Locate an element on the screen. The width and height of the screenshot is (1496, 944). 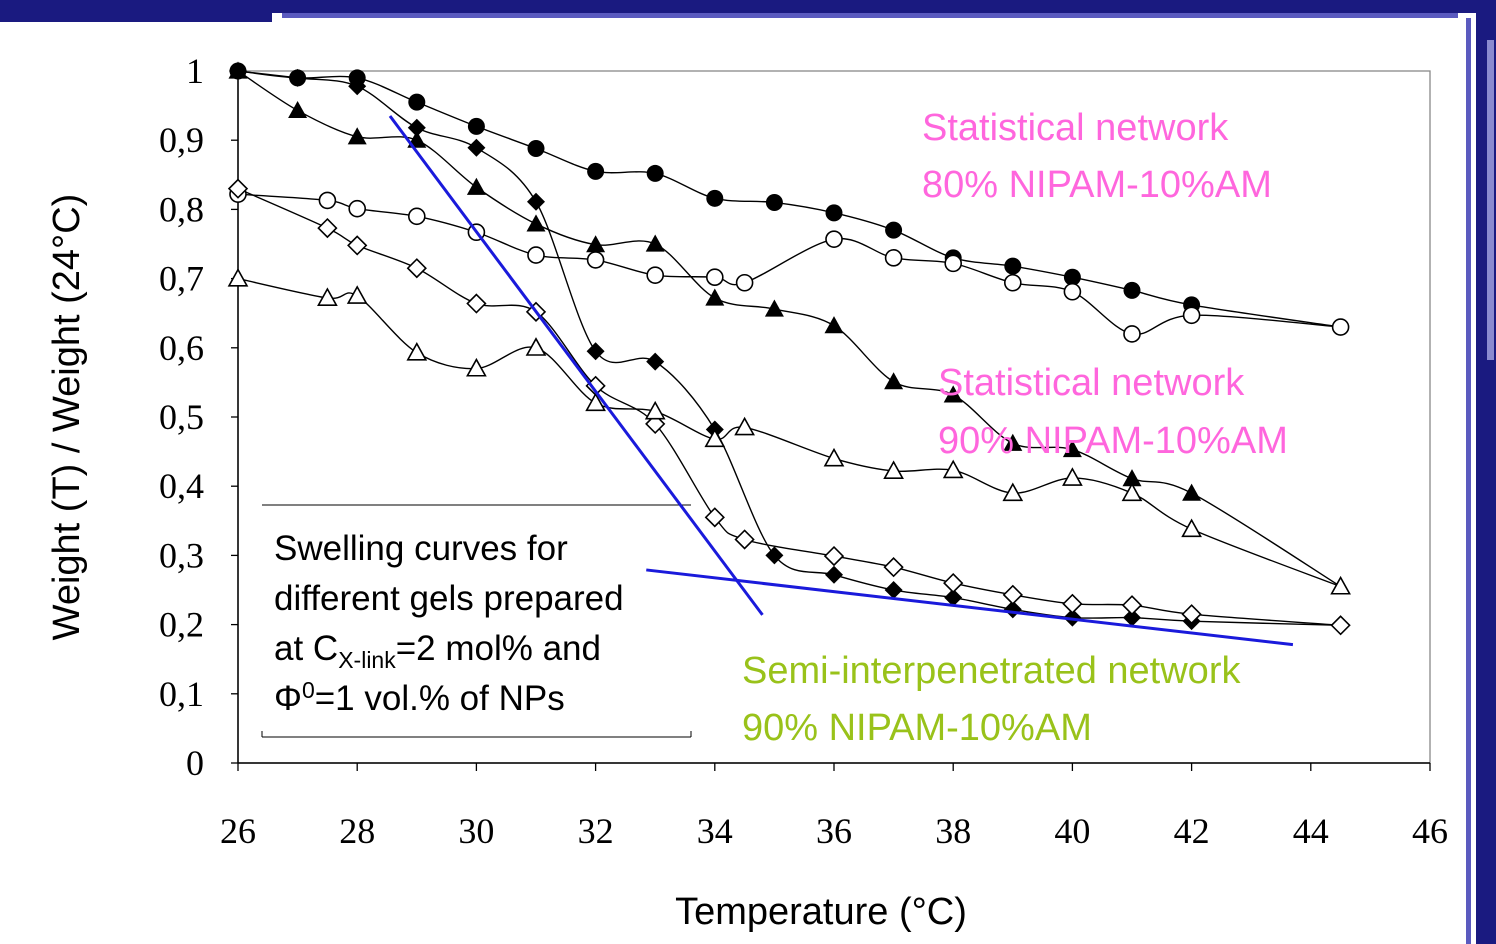
x-tick-label: 42 is located at coordinates (1192, 831).